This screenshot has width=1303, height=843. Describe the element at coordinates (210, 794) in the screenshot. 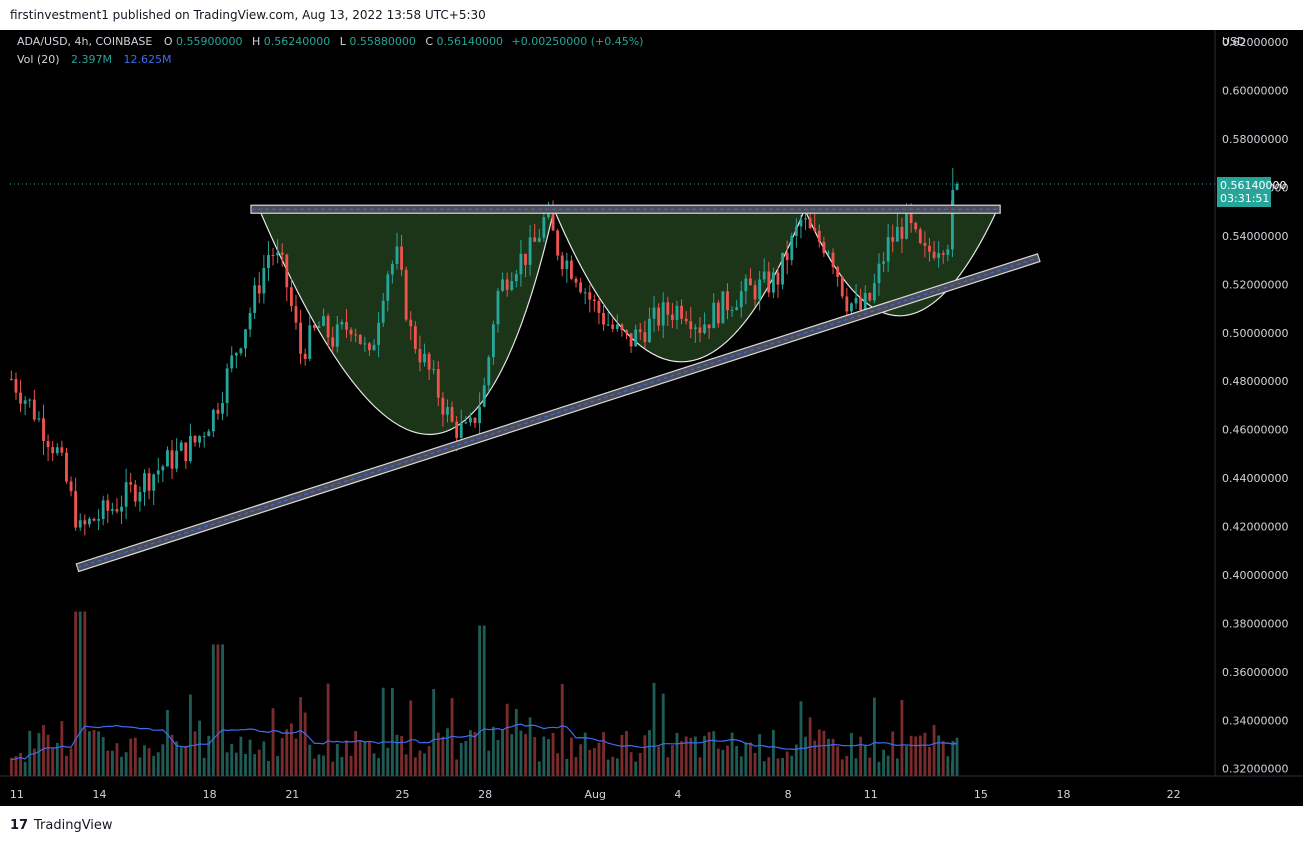

I see `x-tick-label: 18` at that location.